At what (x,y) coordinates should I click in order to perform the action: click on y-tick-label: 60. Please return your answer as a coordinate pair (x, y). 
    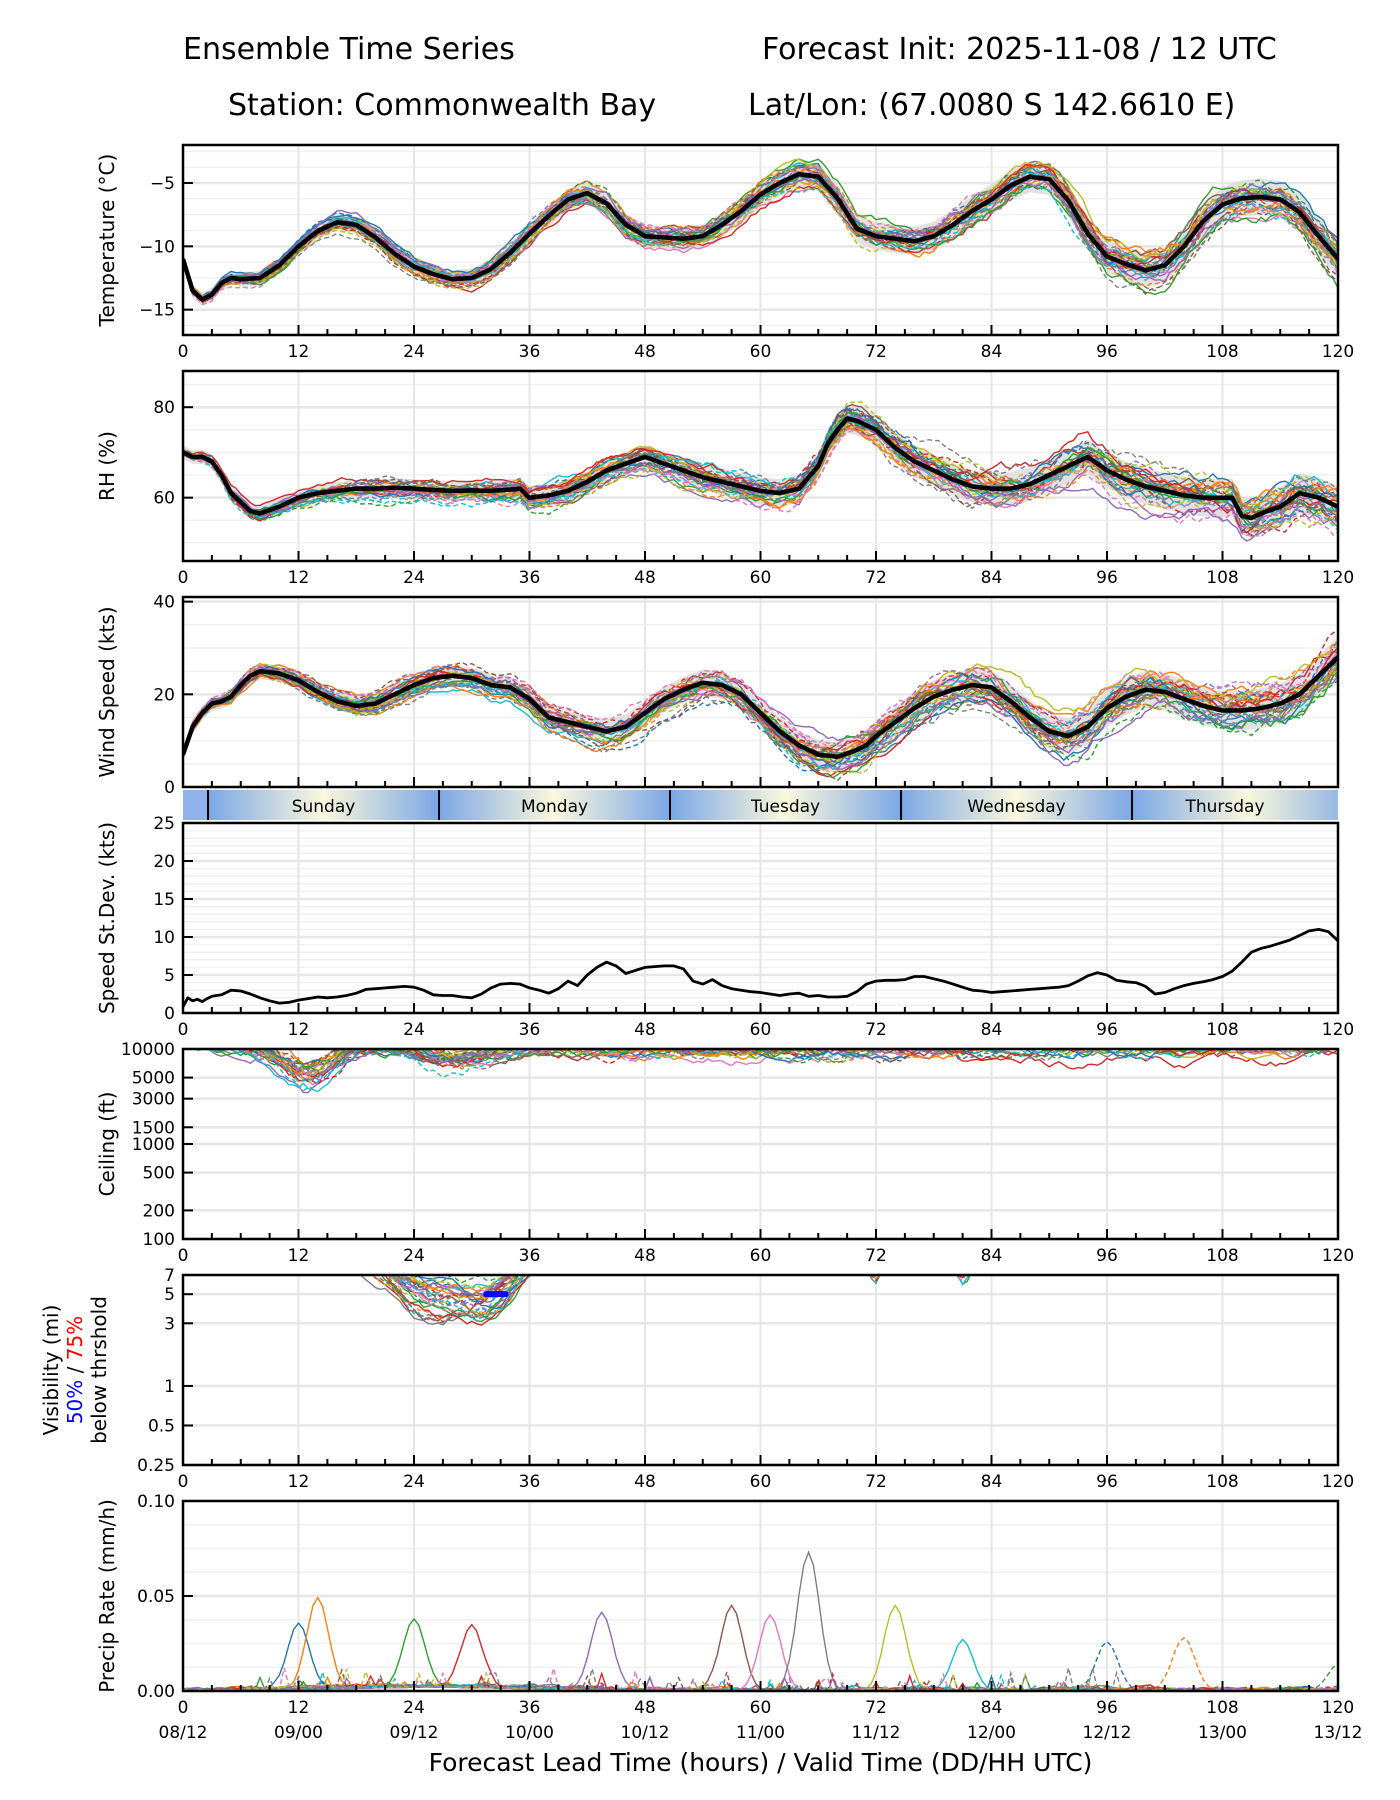
    Looking at the image, I should click on (164, 499).